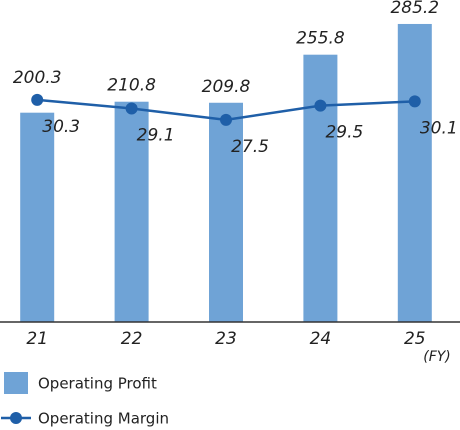 The image size is (460, 430). What do you see at coordinates (414, 9) in the screenshot?
I see `bar-value-label: 285.2` at bounding box center [414, 9].